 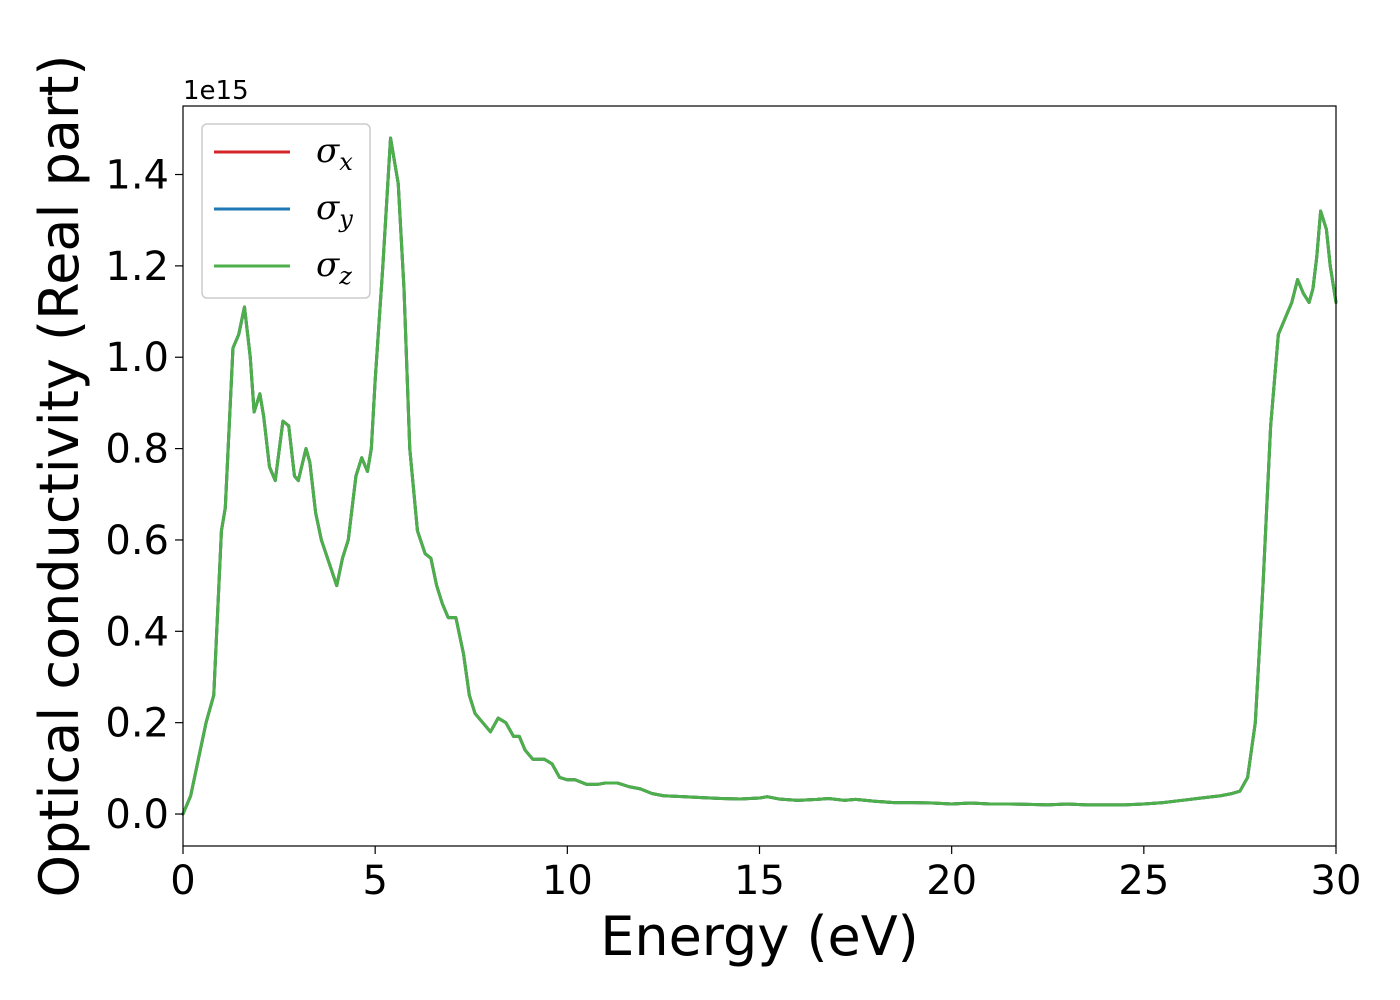 What do you see at coordinates (137, 724) in the screenshot?
I see `y-tick-label: 0.2` at bounding box center [137, 724].